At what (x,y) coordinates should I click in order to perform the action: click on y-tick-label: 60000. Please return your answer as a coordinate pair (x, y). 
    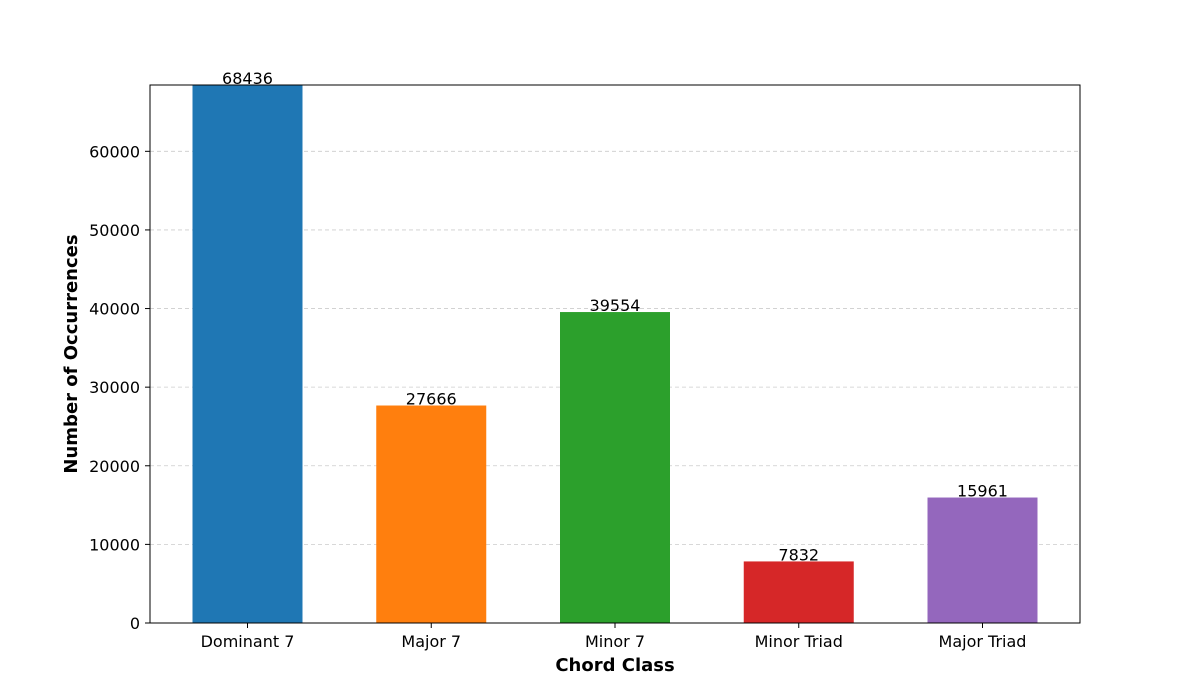
    Looking at the image, I should click on (114, 151).